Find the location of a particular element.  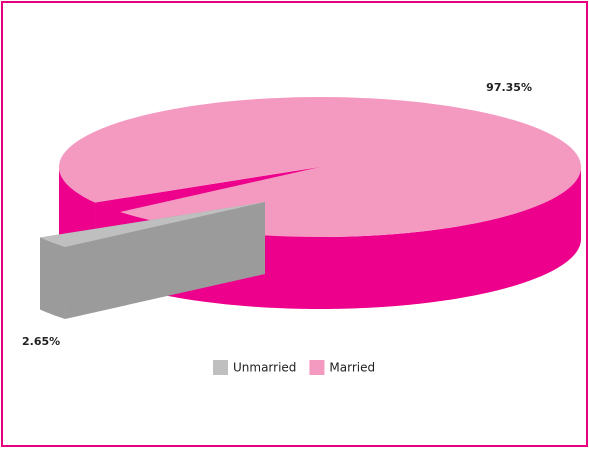

value-label: 97.35% is located at coordinates (509, 87).